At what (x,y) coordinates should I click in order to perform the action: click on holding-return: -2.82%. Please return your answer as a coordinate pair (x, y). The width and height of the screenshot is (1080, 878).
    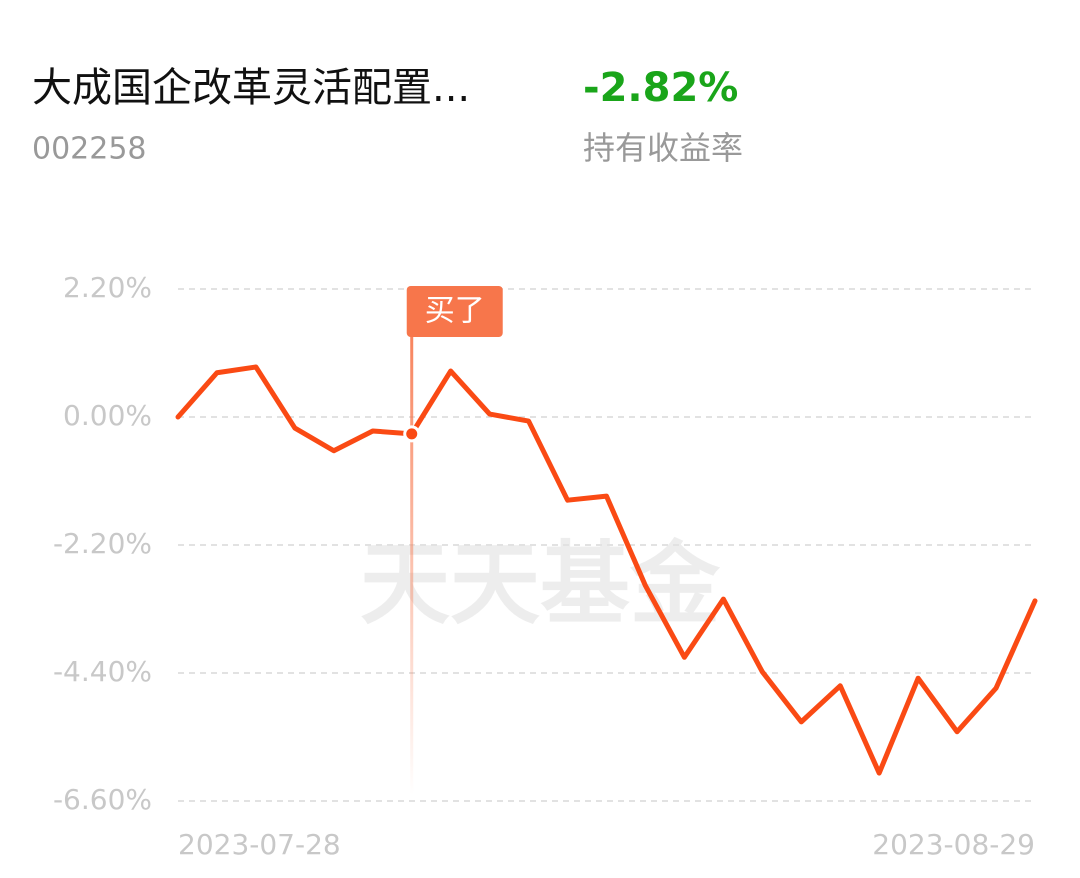
    Looking at the image, I should click on (660, 88).